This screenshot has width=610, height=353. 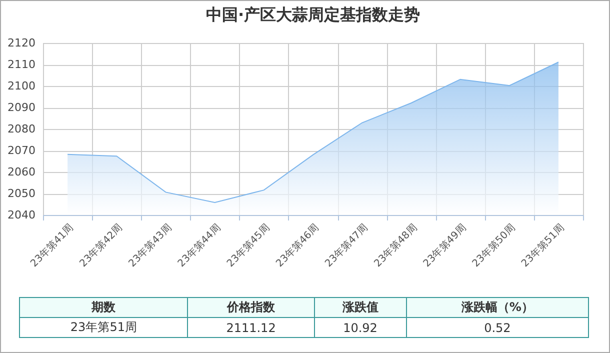 I want to click on y-tick-label: 2080, so click(x=22, y=129).